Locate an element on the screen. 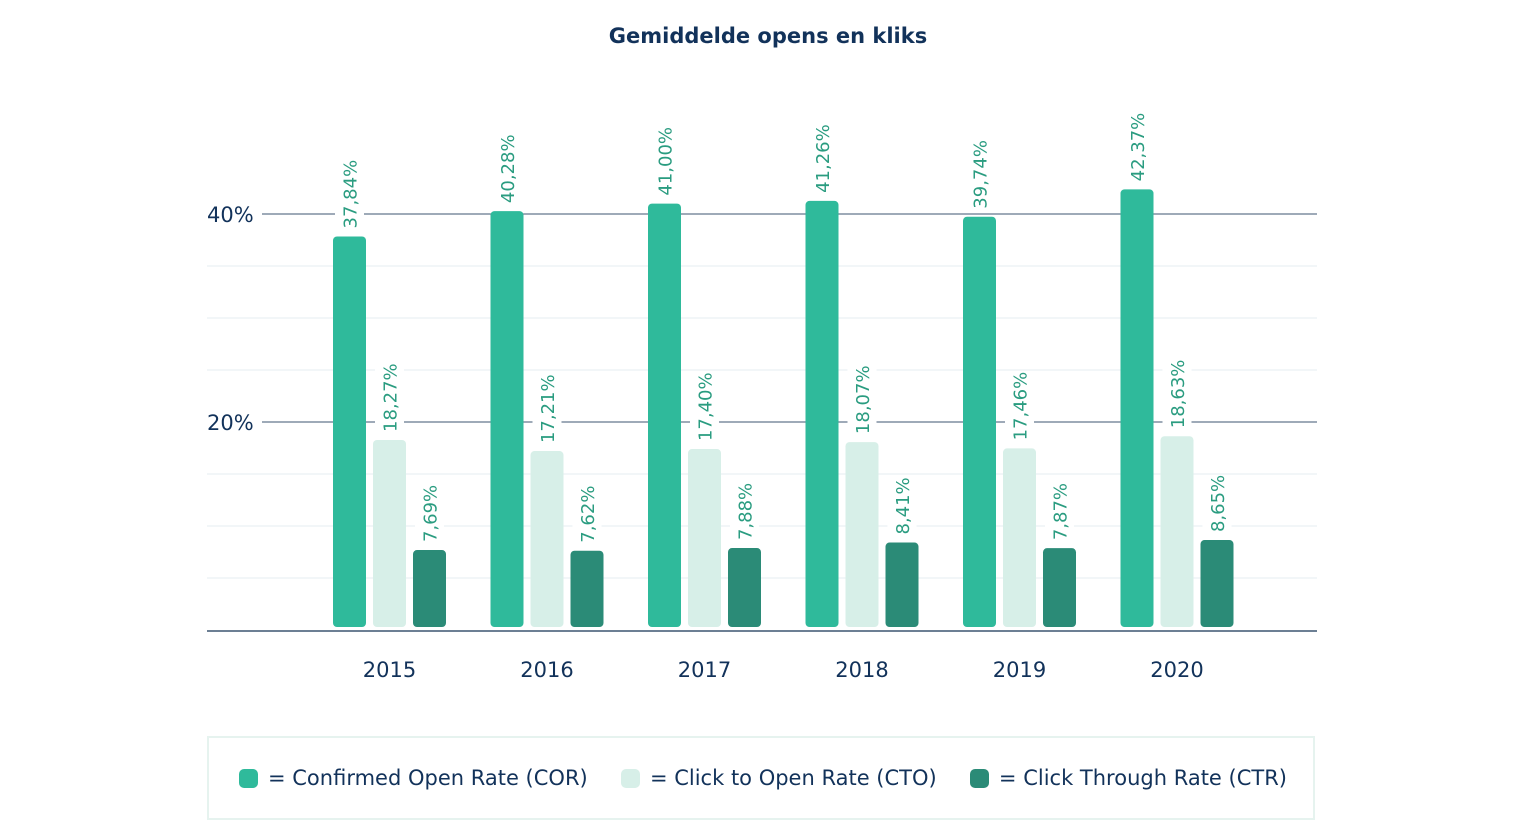 This screenshot has height=833, width=1536. data-label: 8,65% is located at coordinates (1218, 503).